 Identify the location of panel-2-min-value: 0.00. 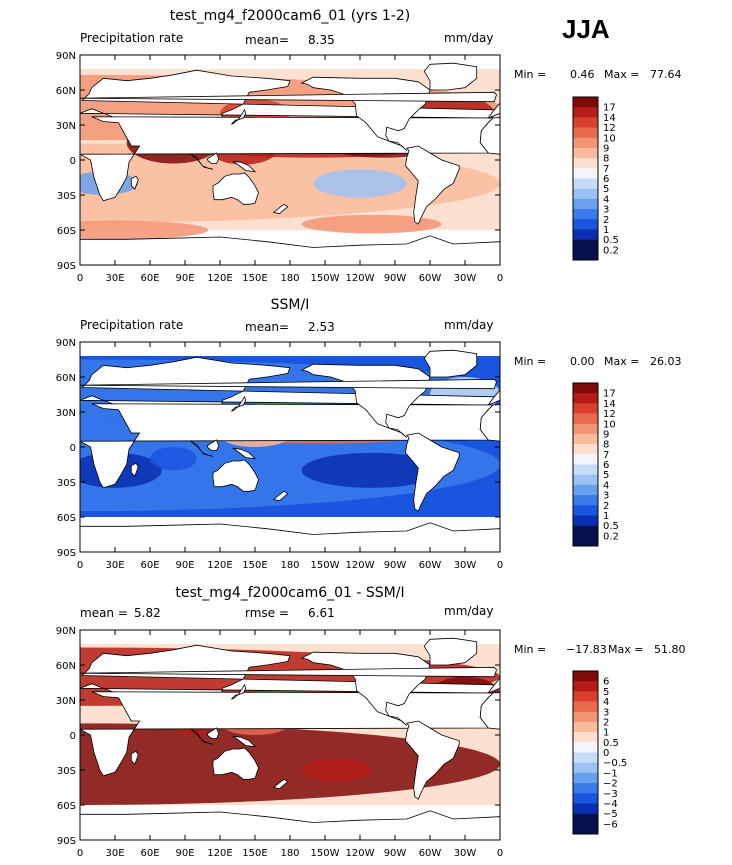
(582, 361).